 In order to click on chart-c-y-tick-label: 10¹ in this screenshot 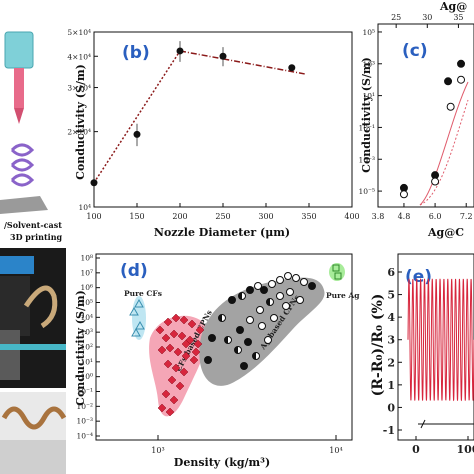, I will do `click(368, 96)`.